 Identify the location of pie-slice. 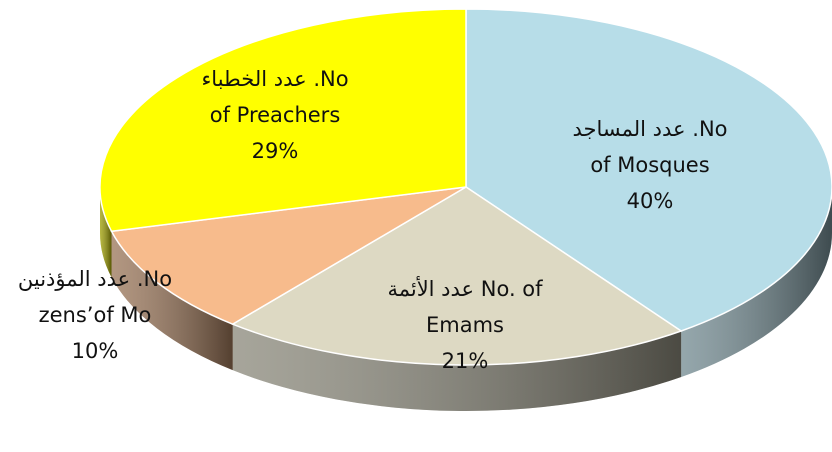
(288, 255).